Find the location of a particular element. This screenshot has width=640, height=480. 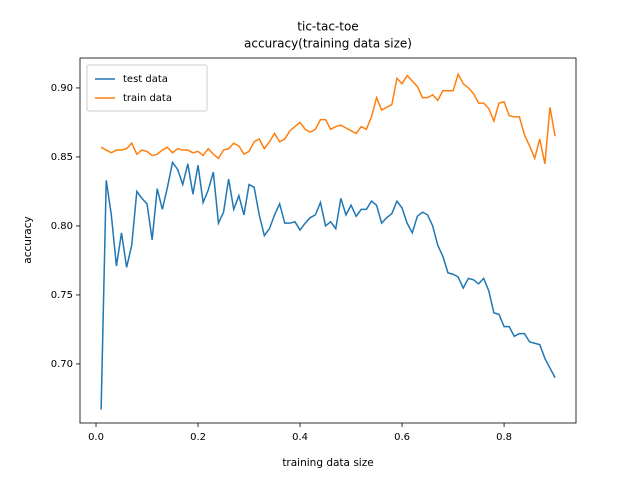

y-tick-label: 0.90 is located at coordinates (62, 88).